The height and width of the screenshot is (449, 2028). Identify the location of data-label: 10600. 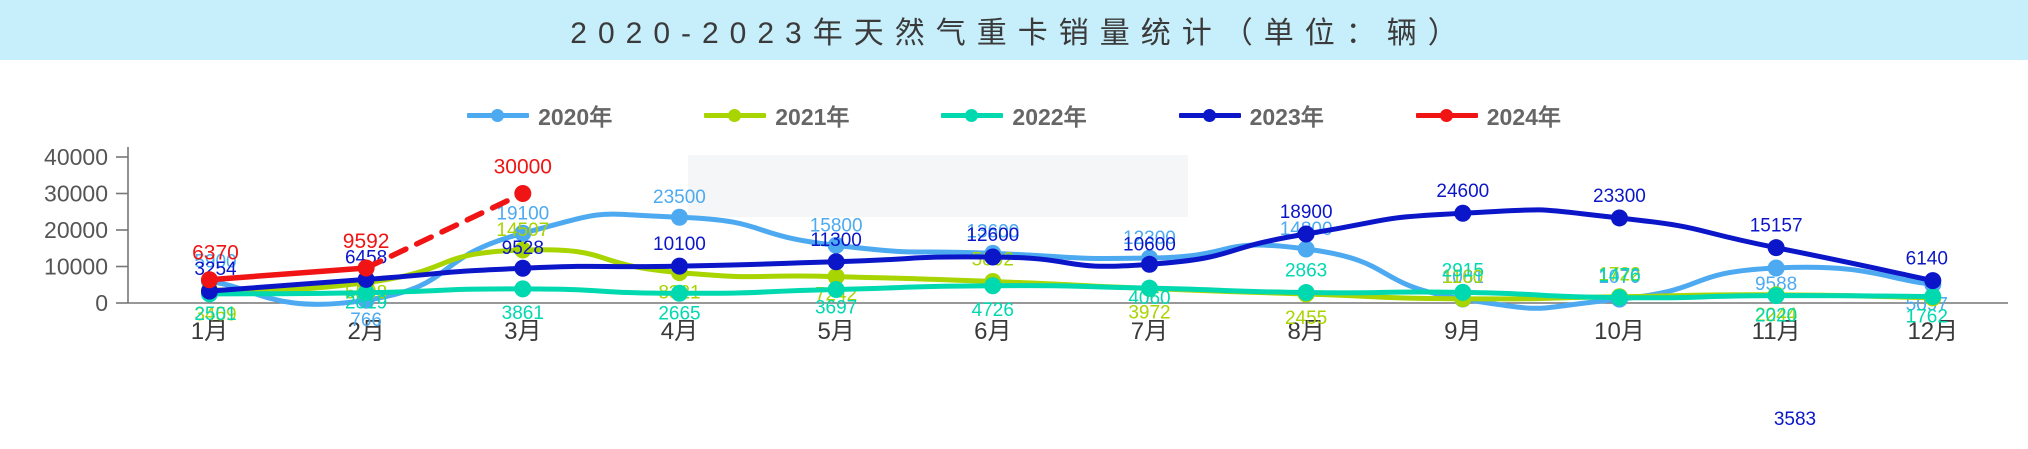
(1149, 244).